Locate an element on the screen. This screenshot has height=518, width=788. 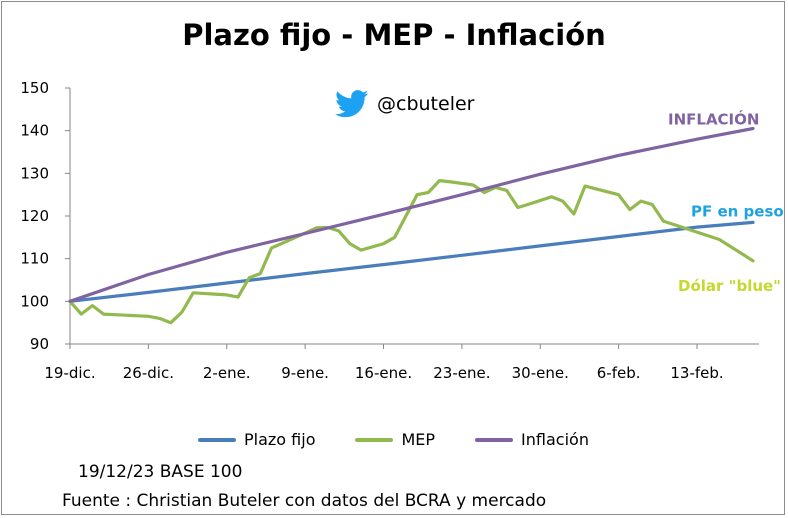
series-line-plazo-fijo is located at coordinates (411, 261).